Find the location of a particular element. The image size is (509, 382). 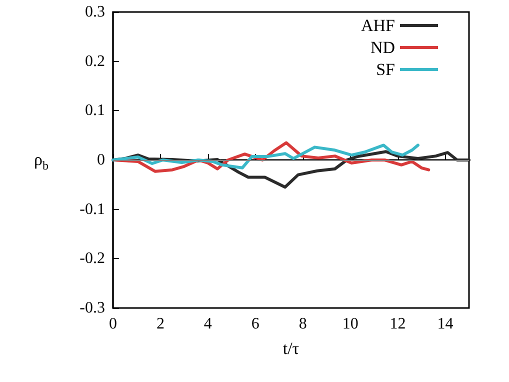

y-axis-title: ρ$_{b}$ is located at coordinates (41, 162).